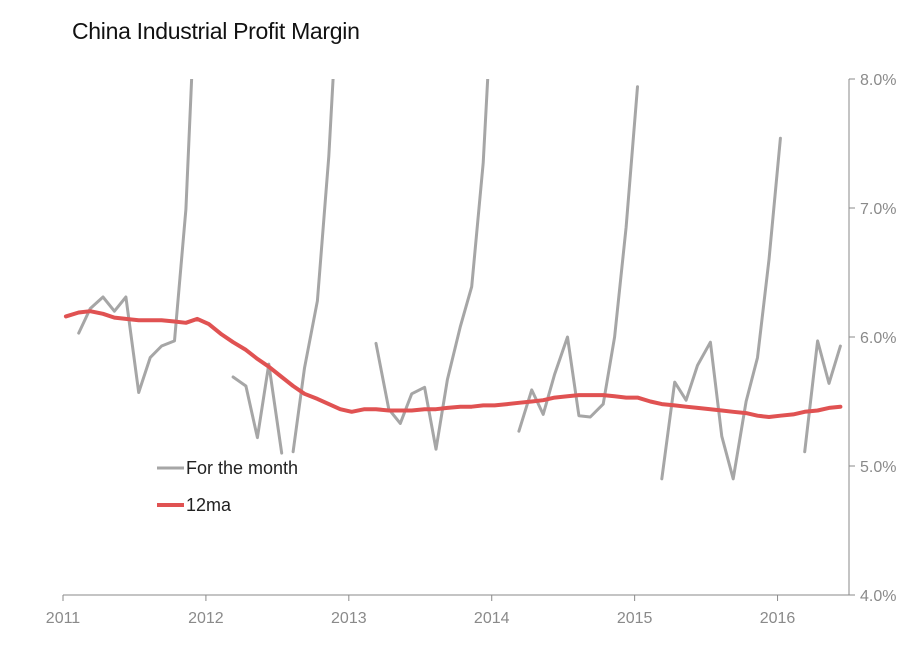 The image size is (910, 662). I want to click on y-tick-label: 8.0%, so click(878, 80).